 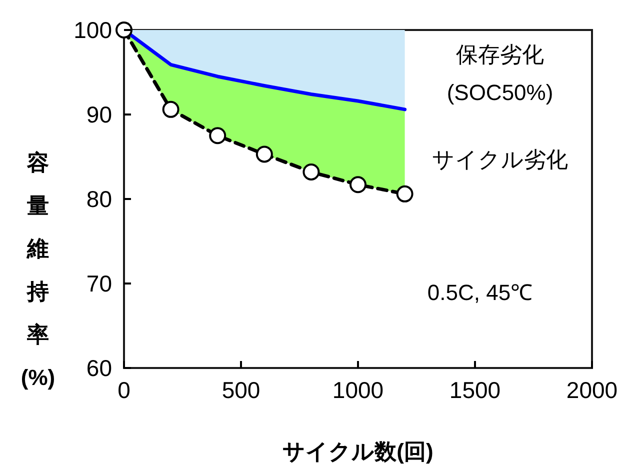 What do you see at coordinates (99, 368) in the screenshot?
I see `y-tick-label: 60` at bounding box center [99, 368].